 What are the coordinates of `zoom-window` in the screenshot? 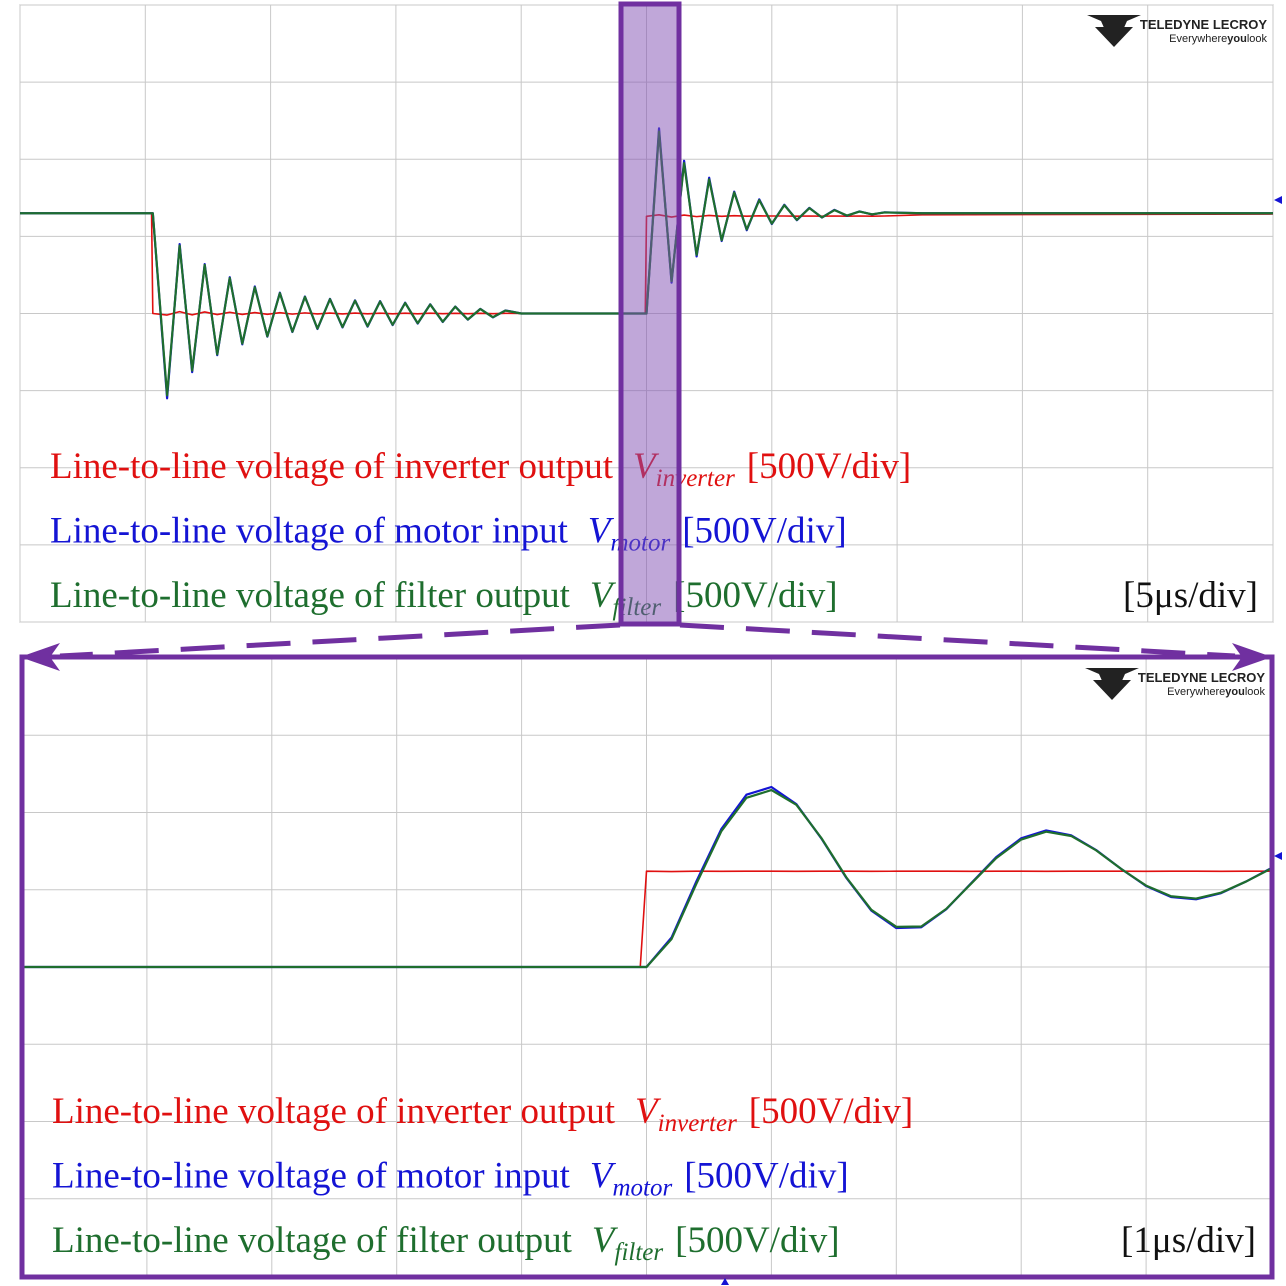 It's located at (650, 314).